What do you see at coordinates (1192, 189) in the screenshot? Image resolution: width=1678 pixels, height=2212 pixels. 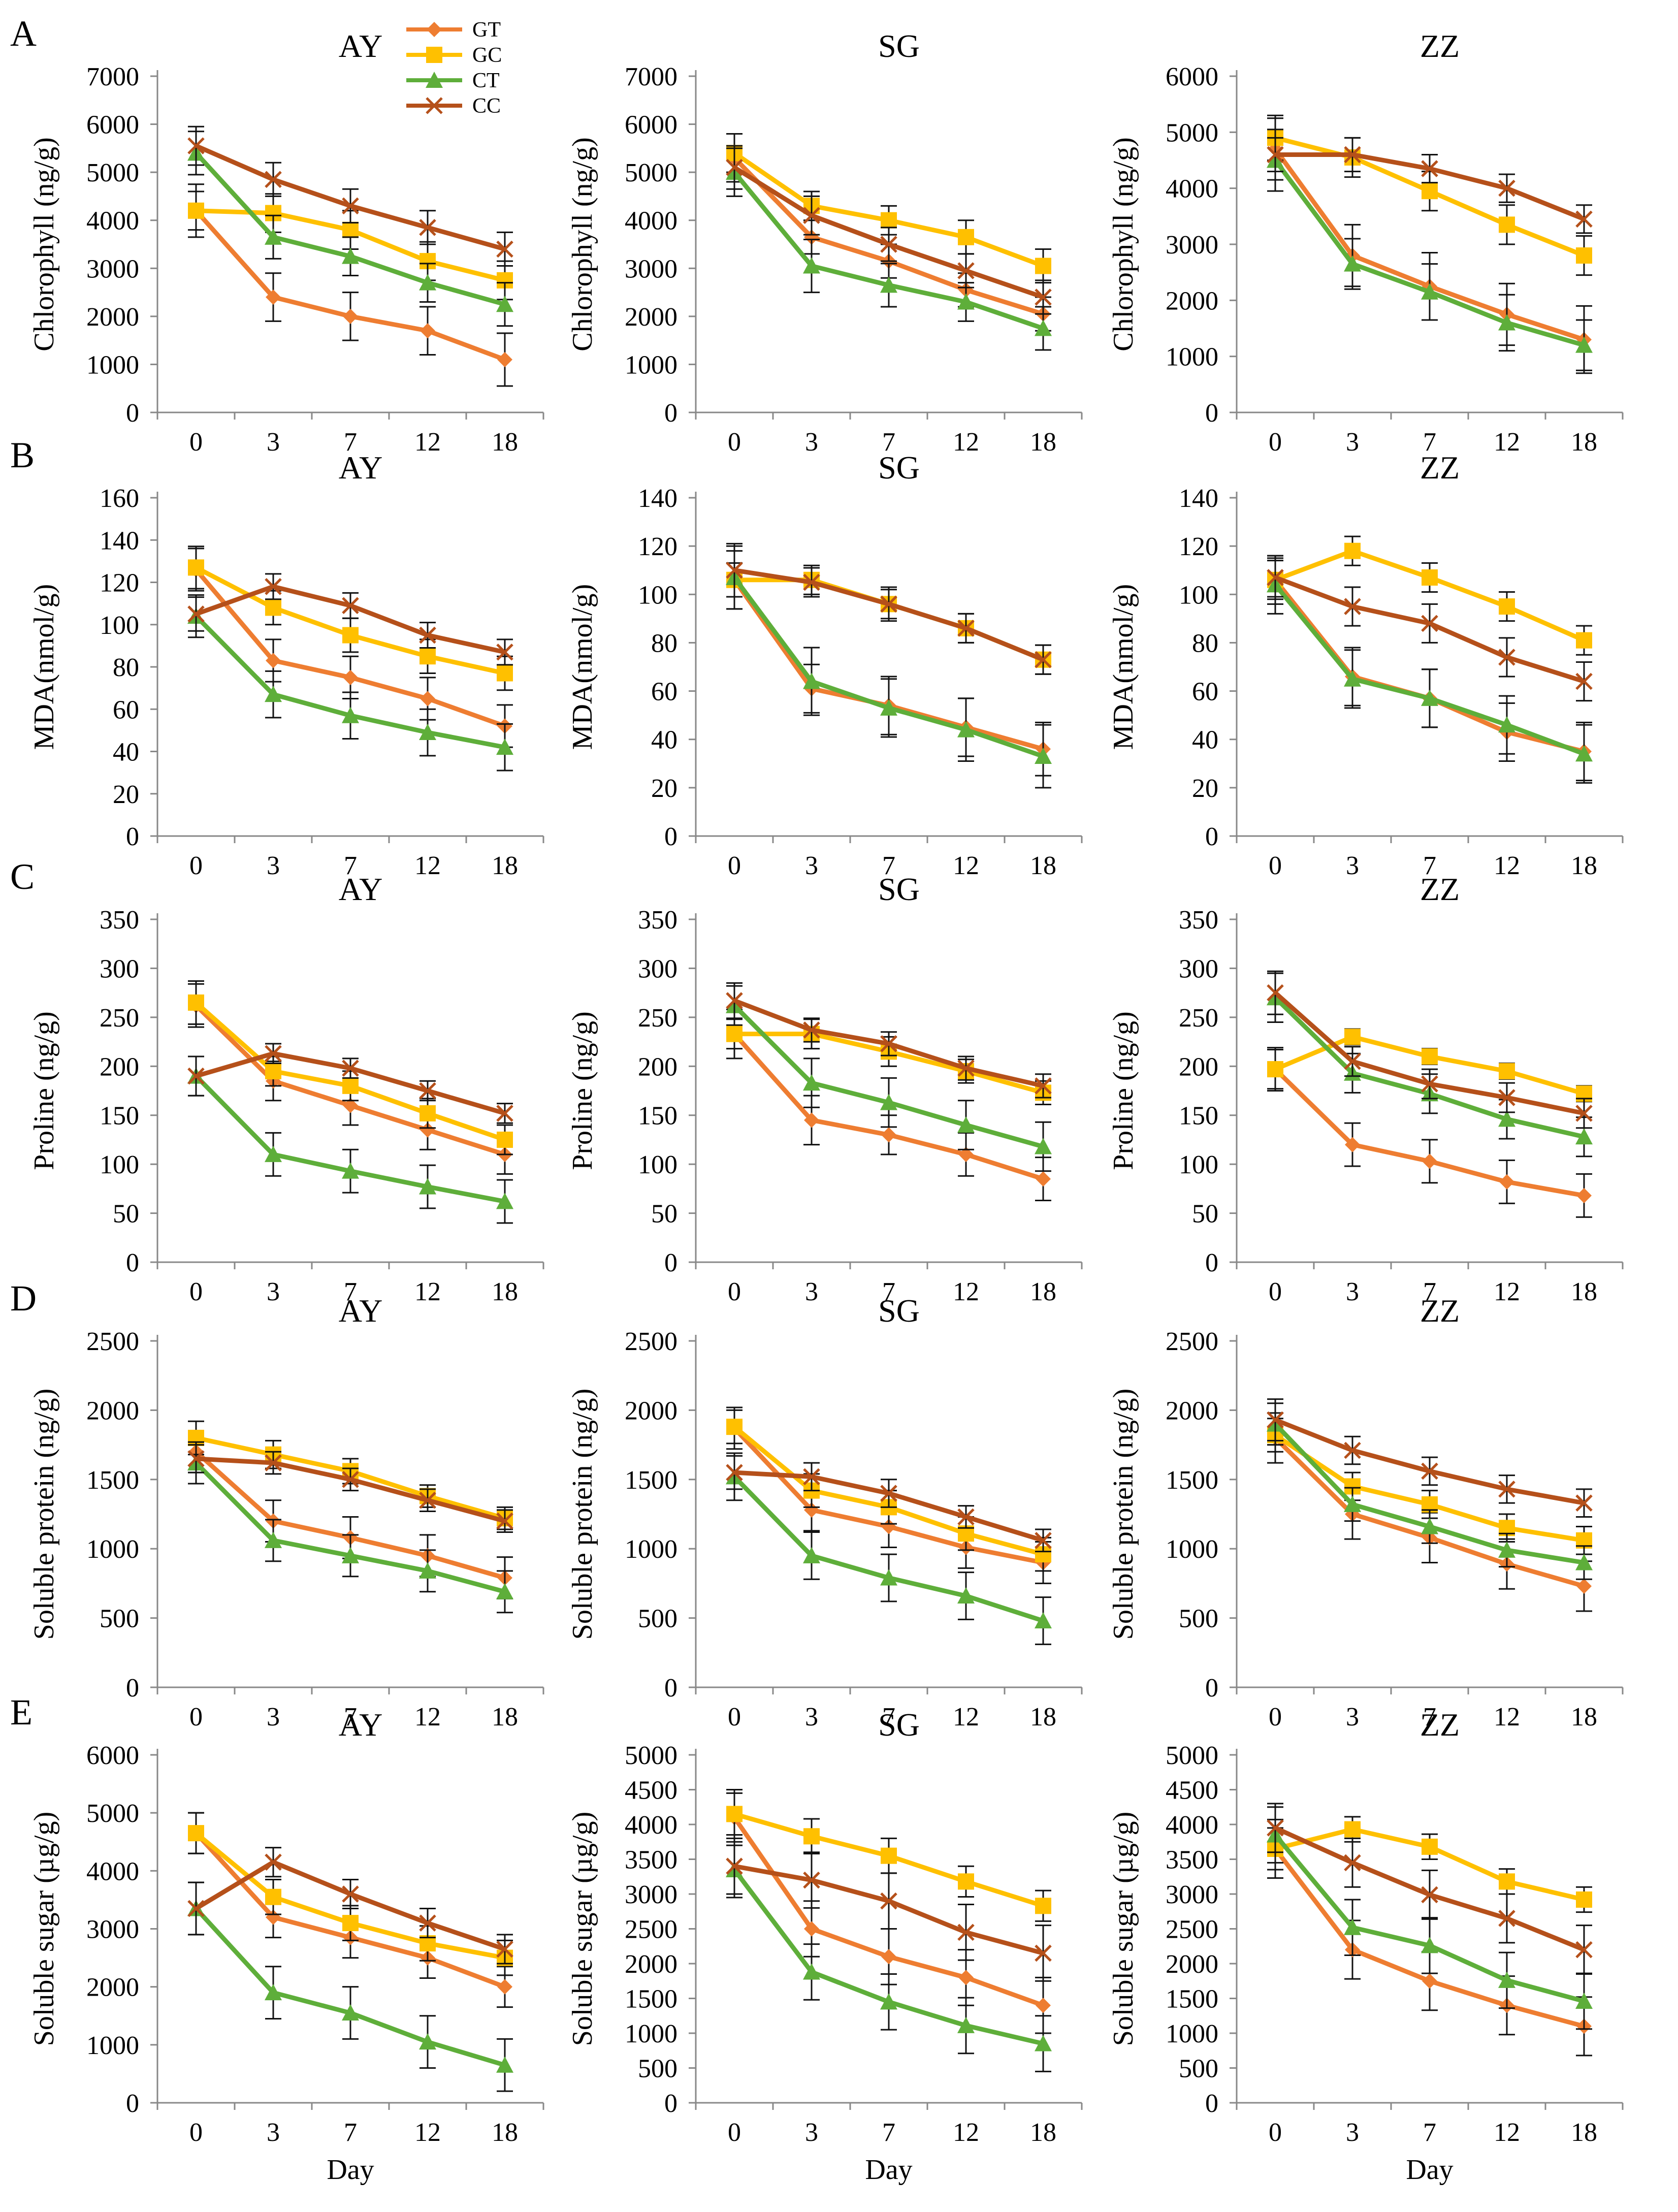 I see `y-tick-label: 4000` at bounding box center [1192, 189].